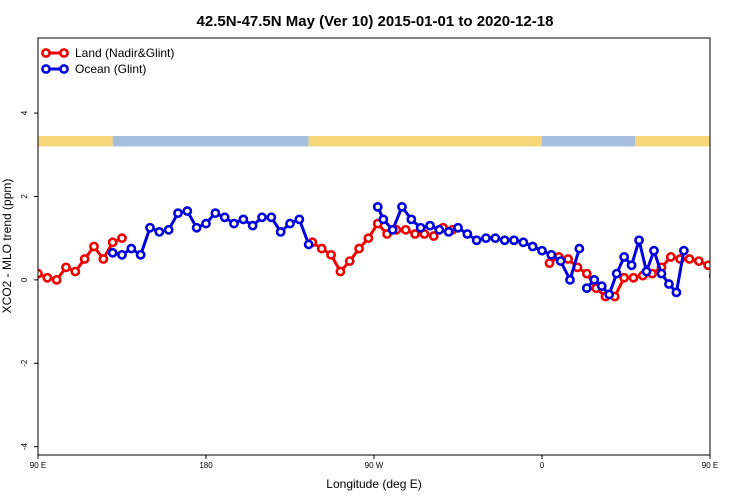  Describe the element at coordinates (374, 462) in the screenshot. I see `x-axis: 90 E 180 90 W 0 90 E` at that location.